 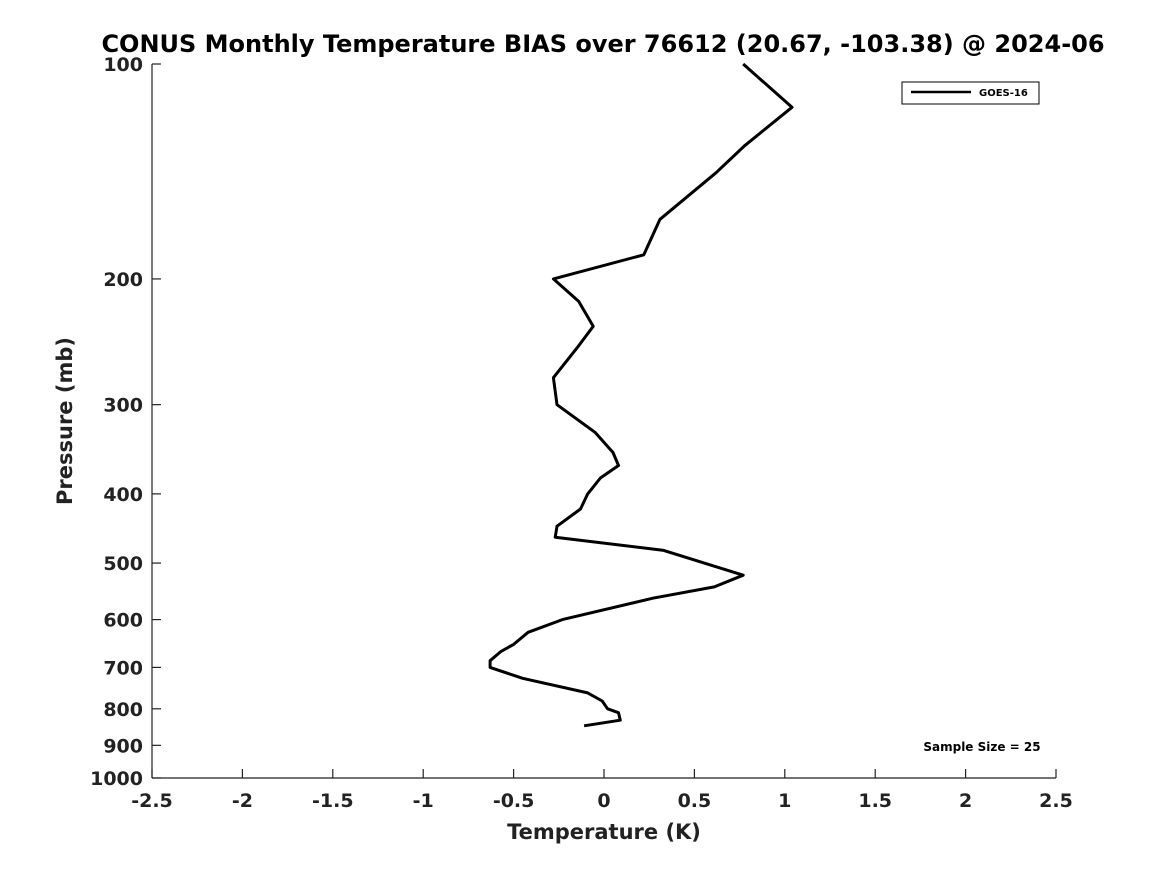 What do you see at coordinates (123, 564) in the screenshot?
I see `y-tick-label: 500` at bounding box center [123, 564].